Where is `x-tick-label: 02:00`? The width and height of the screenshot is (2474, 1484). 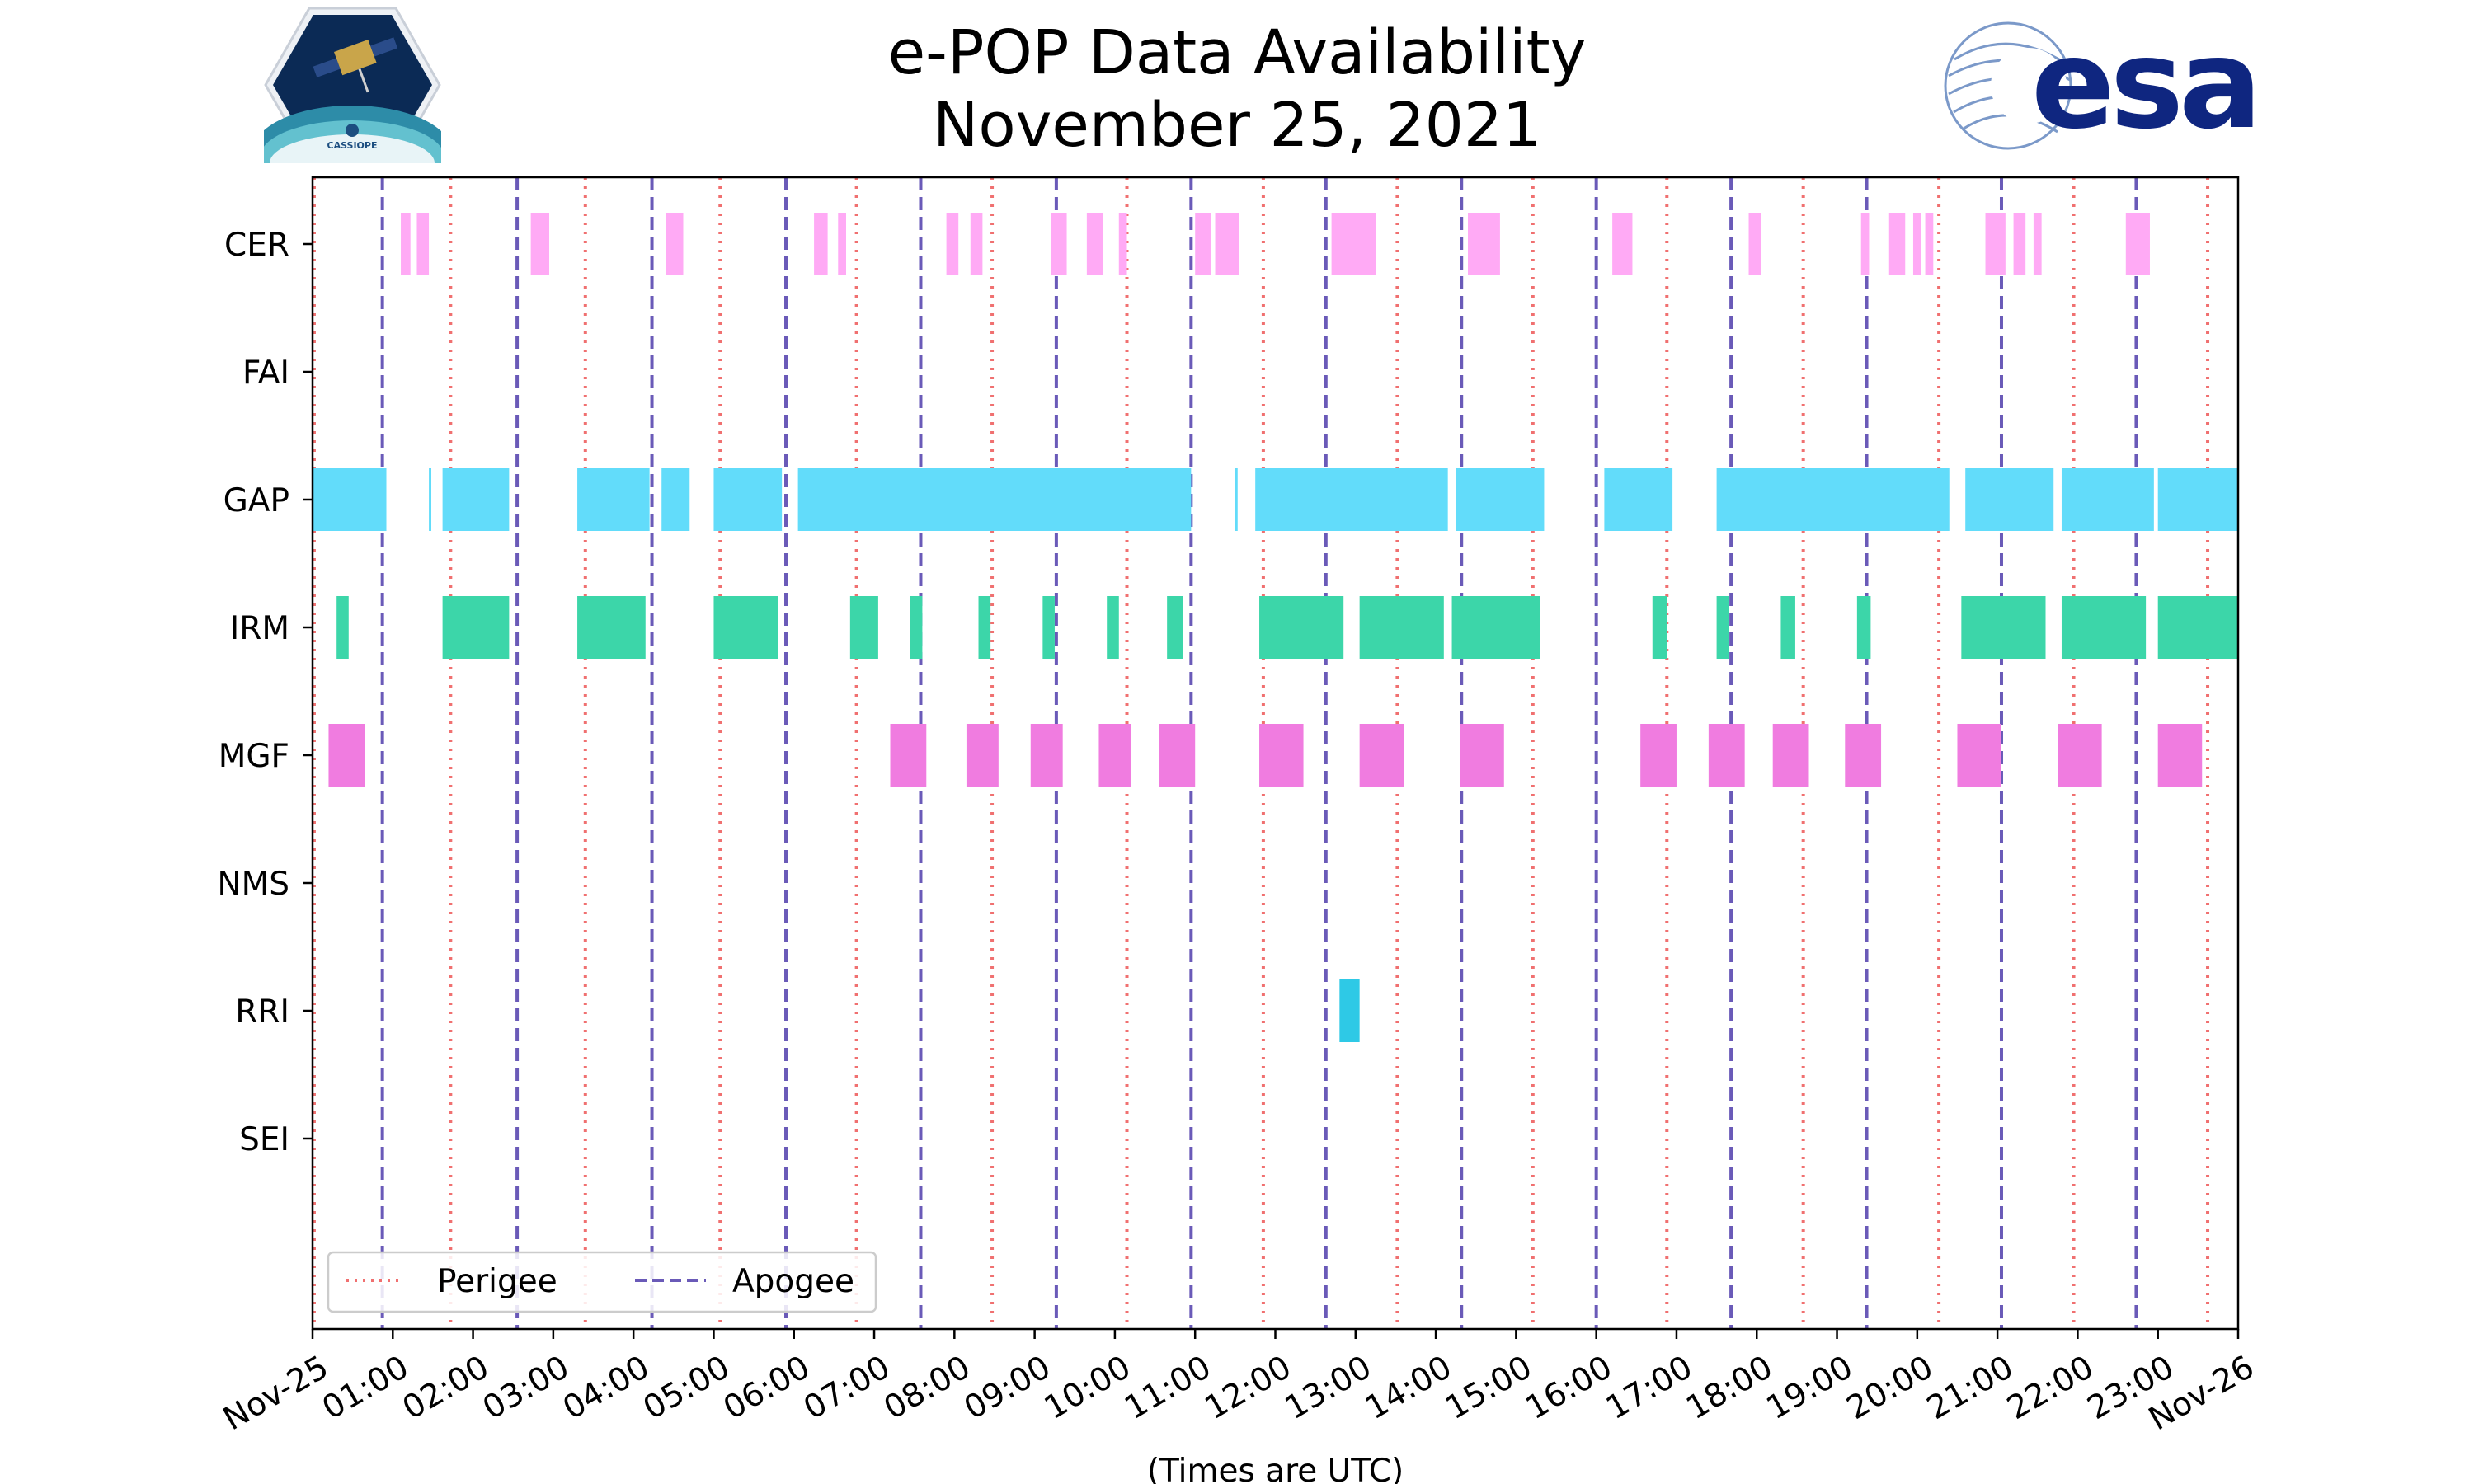
x-tick-label: 02:00 is located at coordinates (446, 1388).